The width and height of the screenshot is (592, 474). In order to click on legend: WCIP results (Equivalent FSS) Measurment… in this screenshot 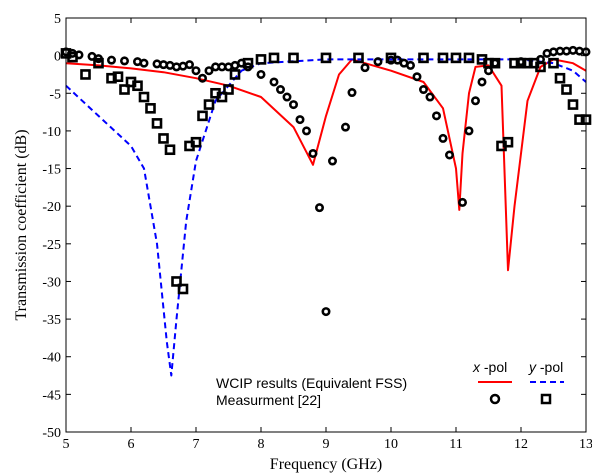, I will do `click(390, 383)`.